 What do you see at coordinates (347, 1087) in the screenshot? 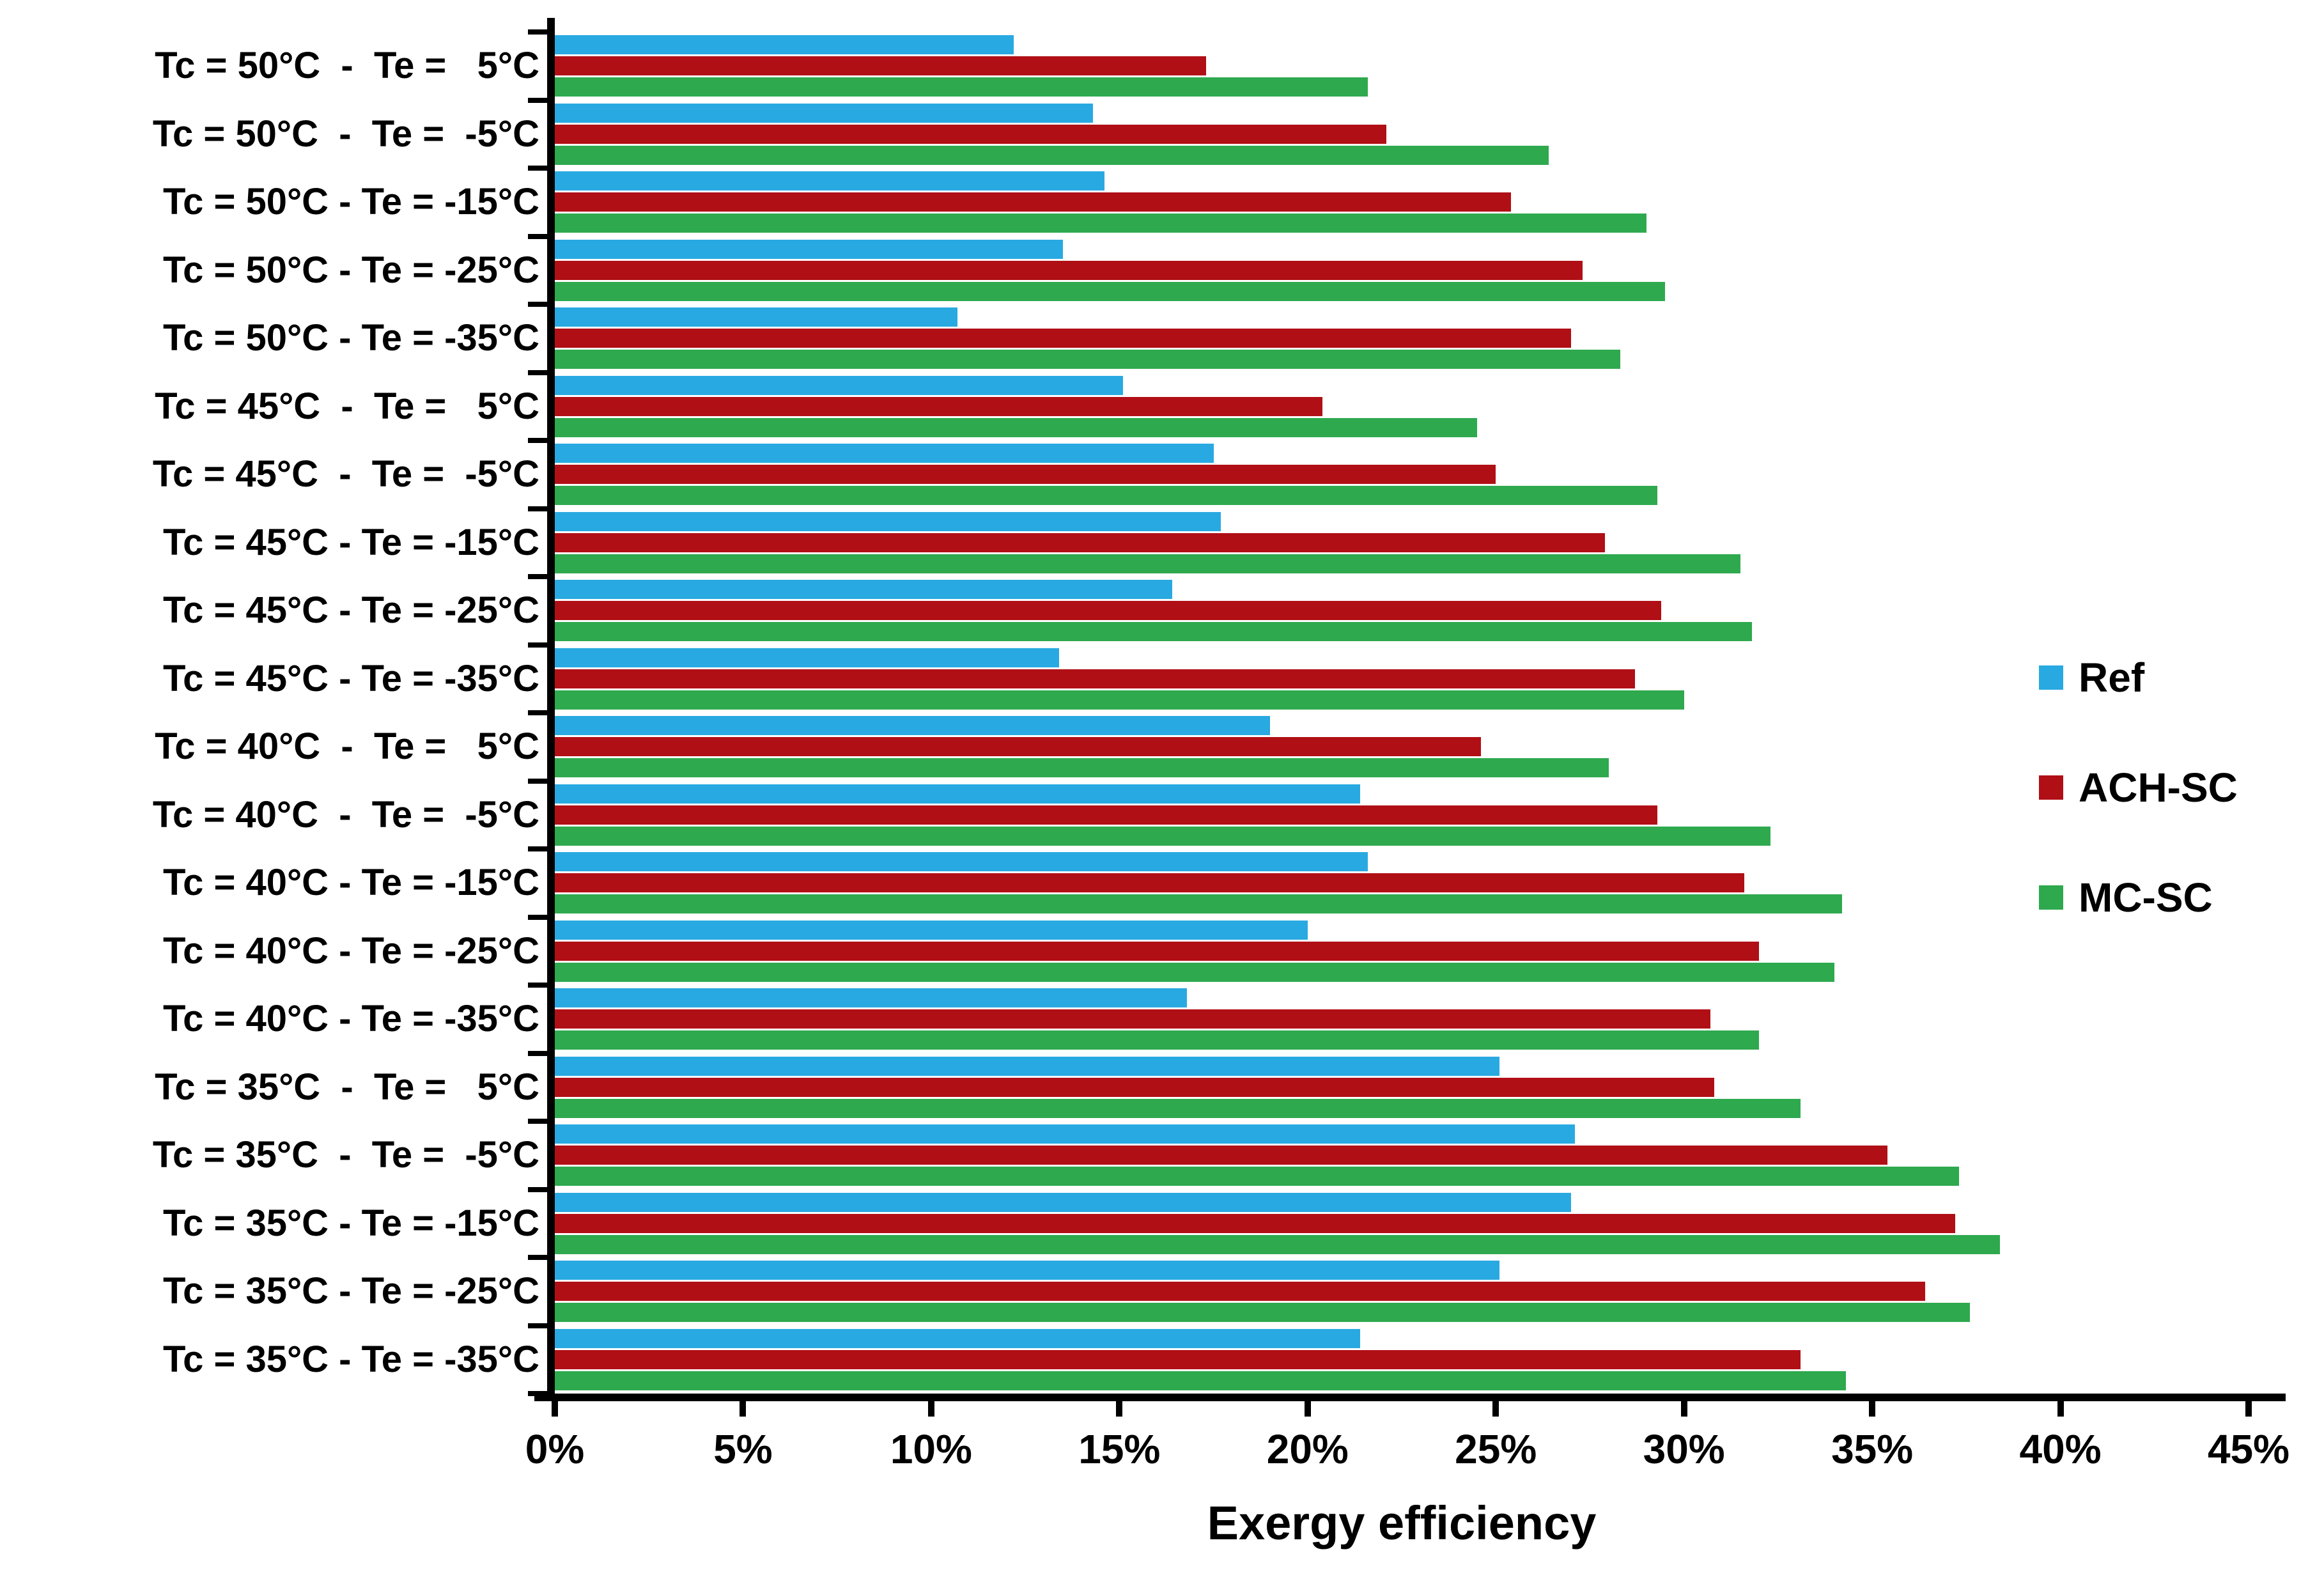
I see `category-label: Tc = 35°C - Te = 5°C` at bounding box center [347, 1087].